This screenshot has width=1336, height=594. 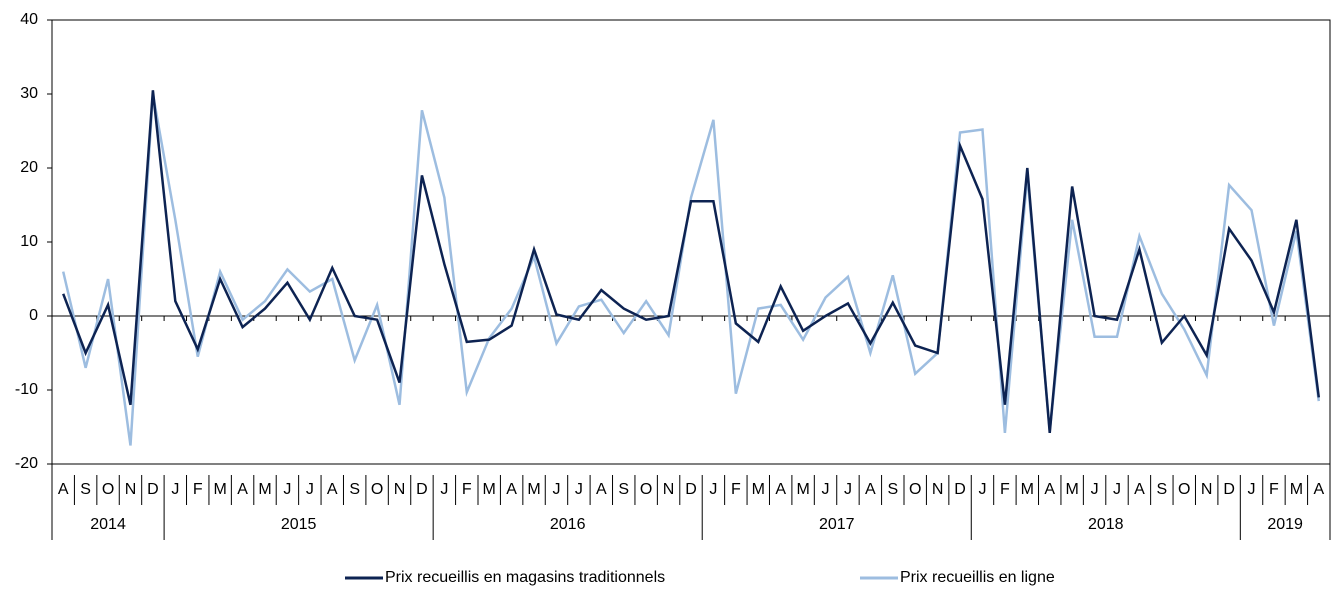 What do you see at coordinates (33, 315) in the screenshot?
I see `y-tick-label: 0` at bounding box center [33, 315].